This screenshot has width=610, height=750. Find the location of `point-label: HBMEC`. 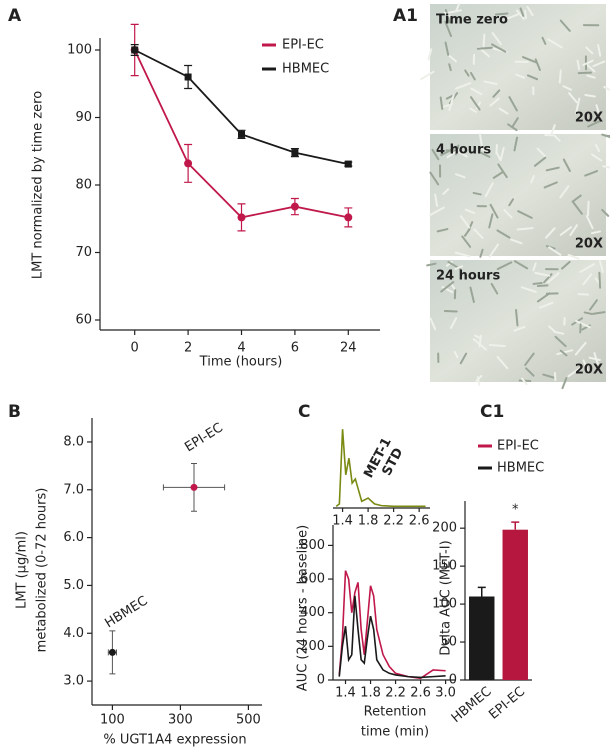

point-label: HBMEC is located at coordinates (126, 613).